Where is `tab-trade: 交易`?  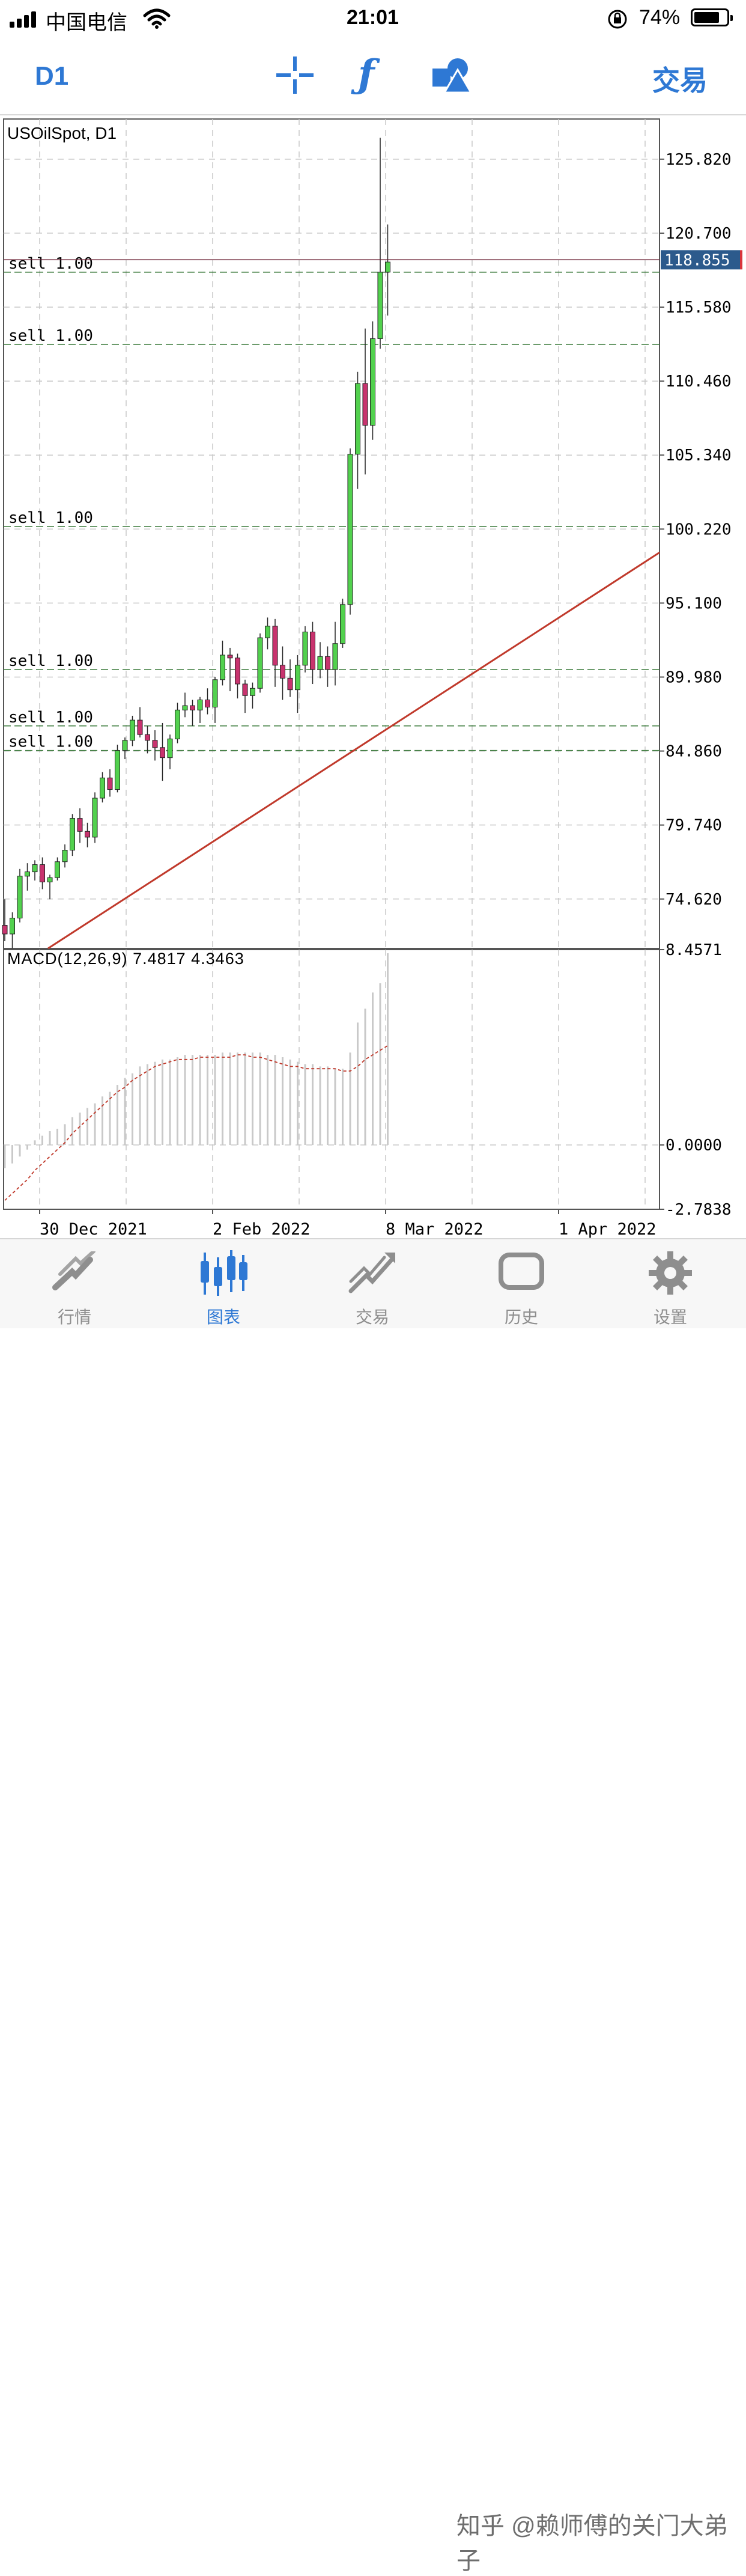
tab-trade: 交易 is located at coordinates (372, 1283).